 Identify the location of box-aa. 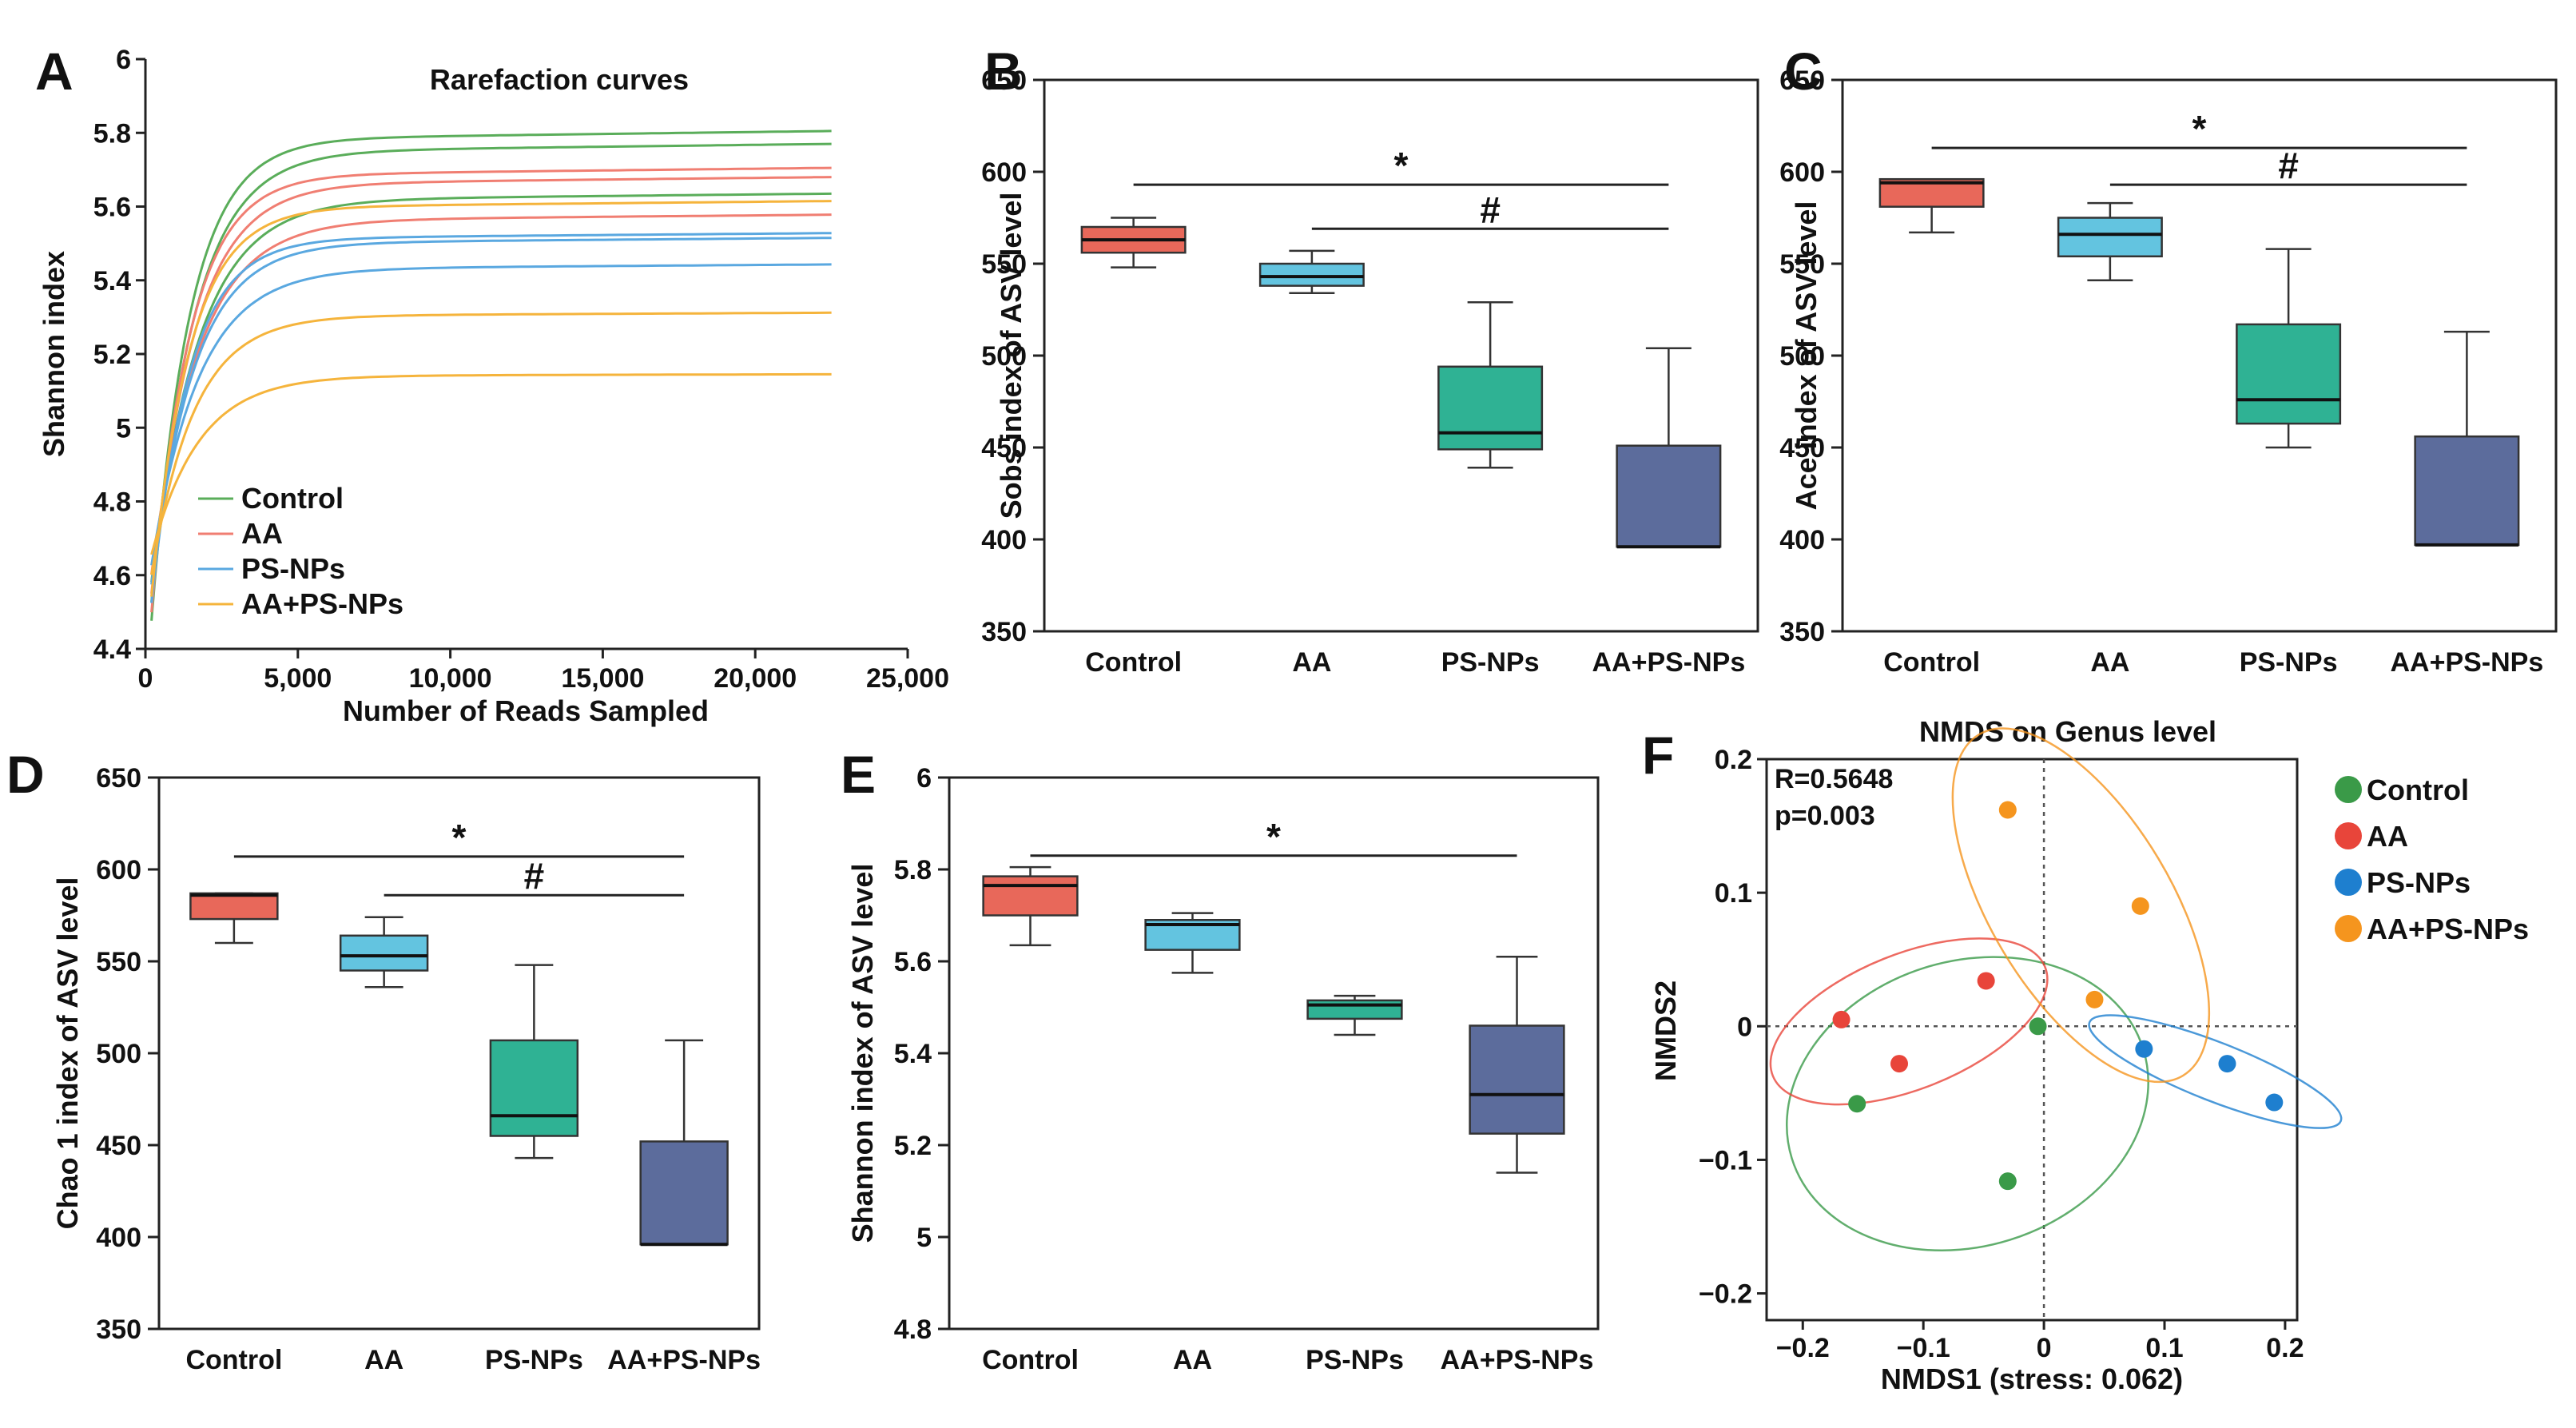
(1311, 272).